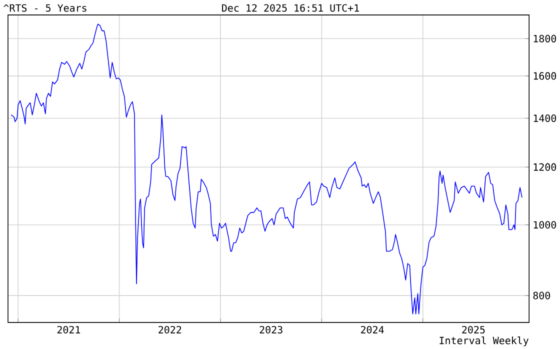  Describe the element at coordinates (545, 167) in the screenshot. I see `y-tick-label: 1200` at that location.